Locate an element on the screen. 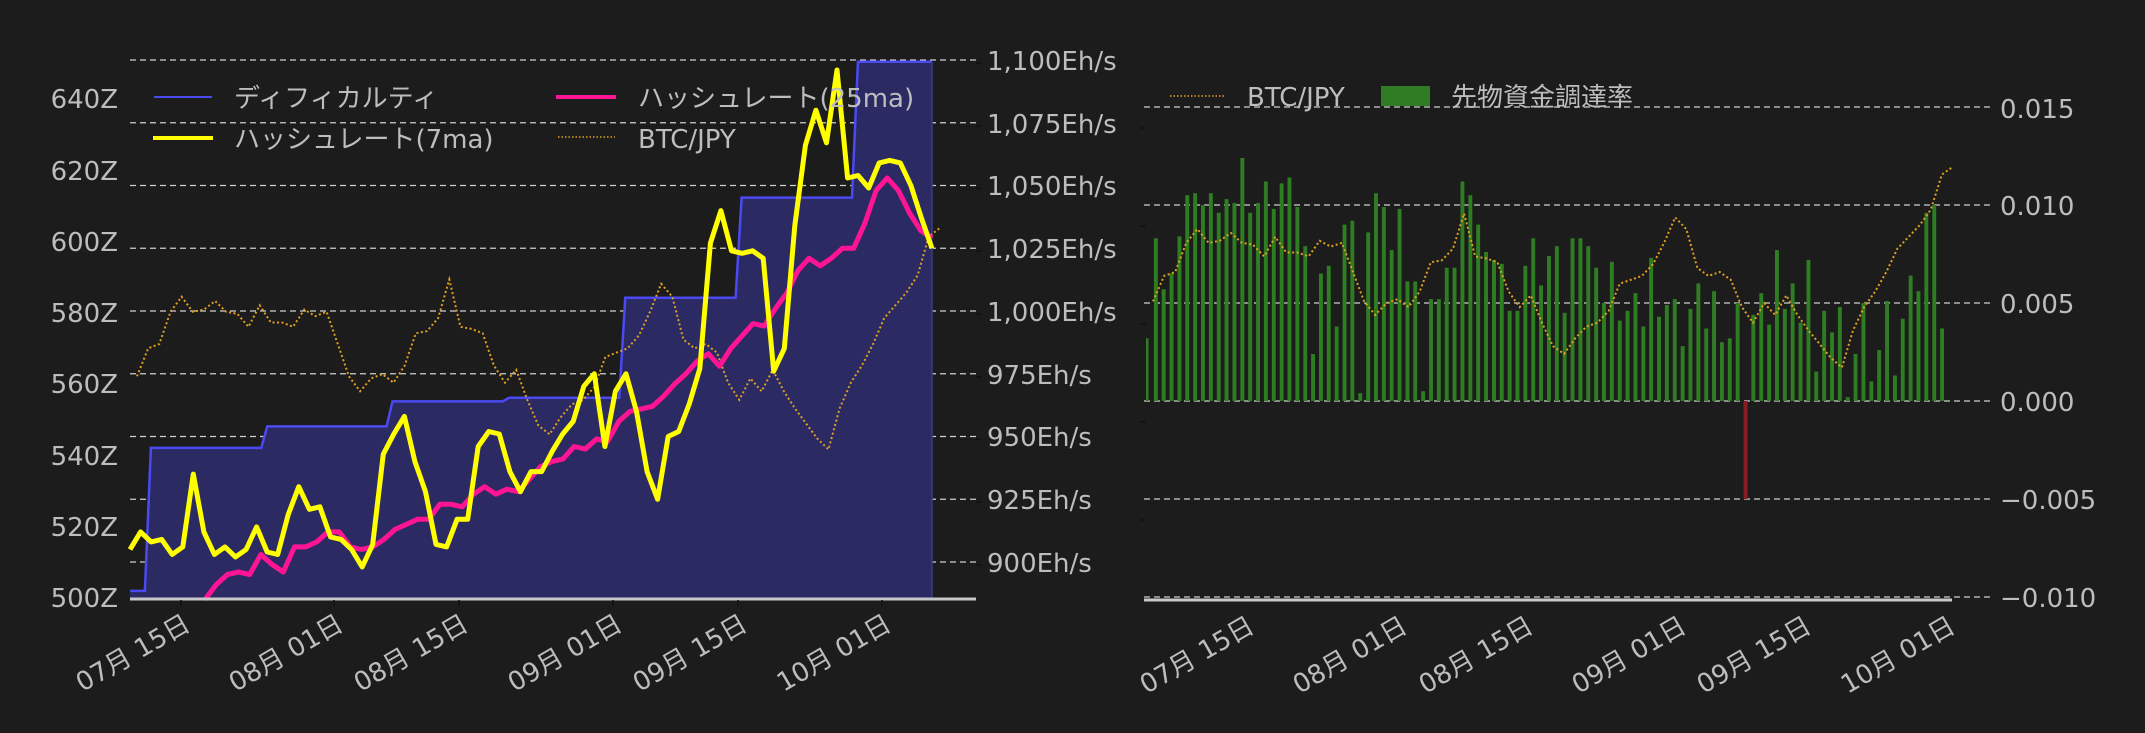 This screenshot has height=733, width=2145. y-right-tick: 0.000 is located at coordinates (2037, 403).